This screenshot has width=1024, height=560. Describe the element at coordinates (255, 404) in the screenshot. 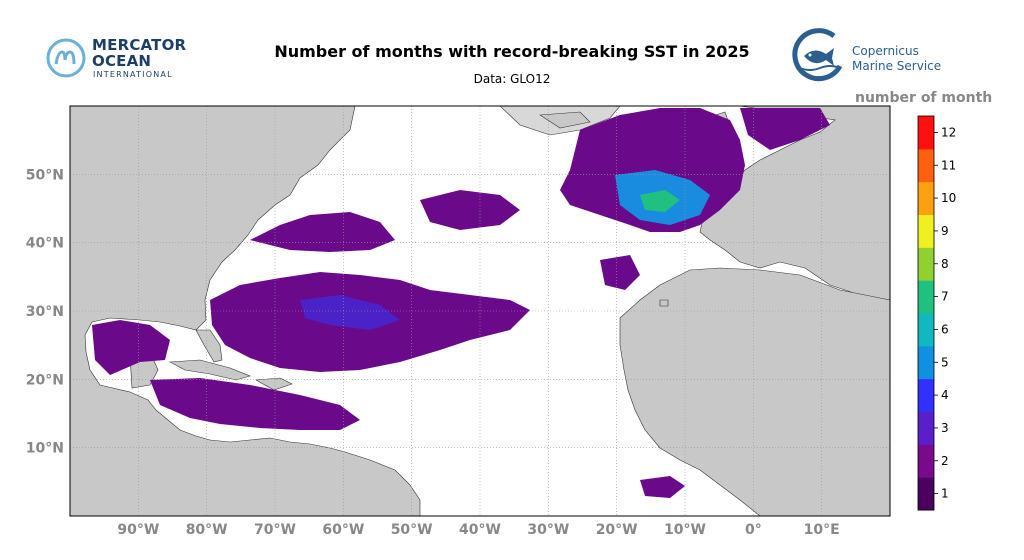

I see `patch-caribbean` at that location.